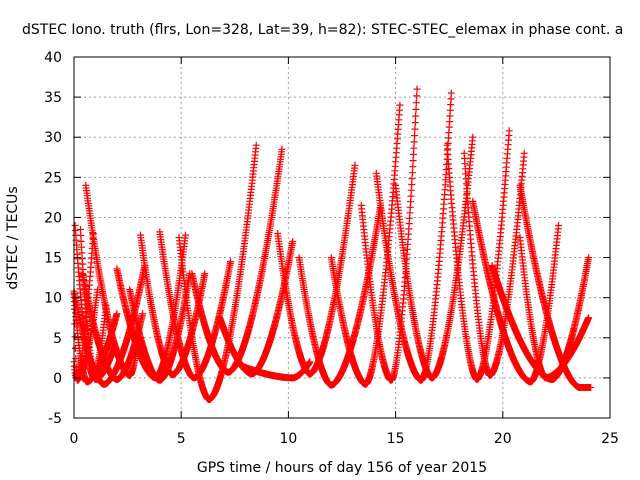  Describe the element at coordinates (74, 439) in the screenshot. I see `x-tick-label: 0` at that location.